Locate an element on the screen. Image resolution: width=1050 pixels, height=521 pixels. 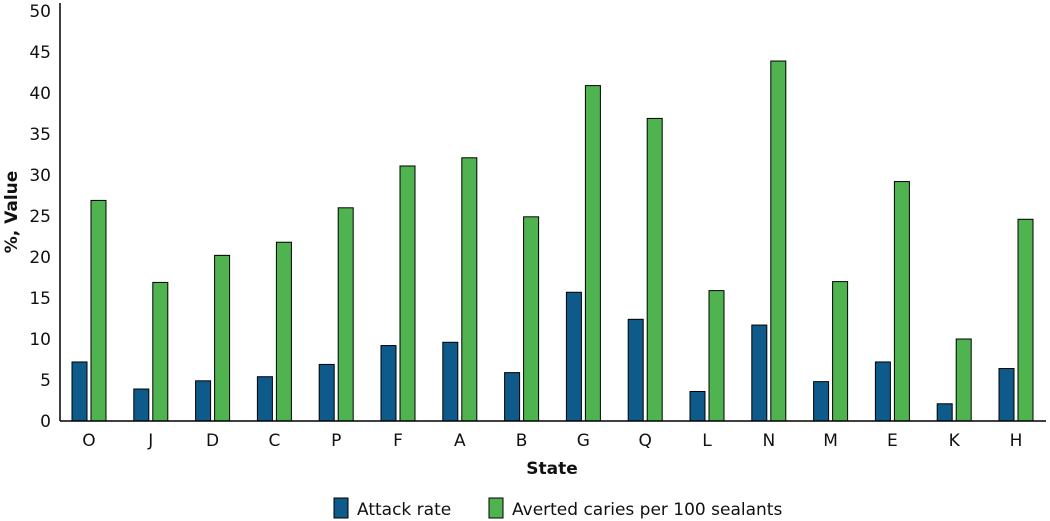
y-tick-label: 25 is located at coordinates (40, 217).